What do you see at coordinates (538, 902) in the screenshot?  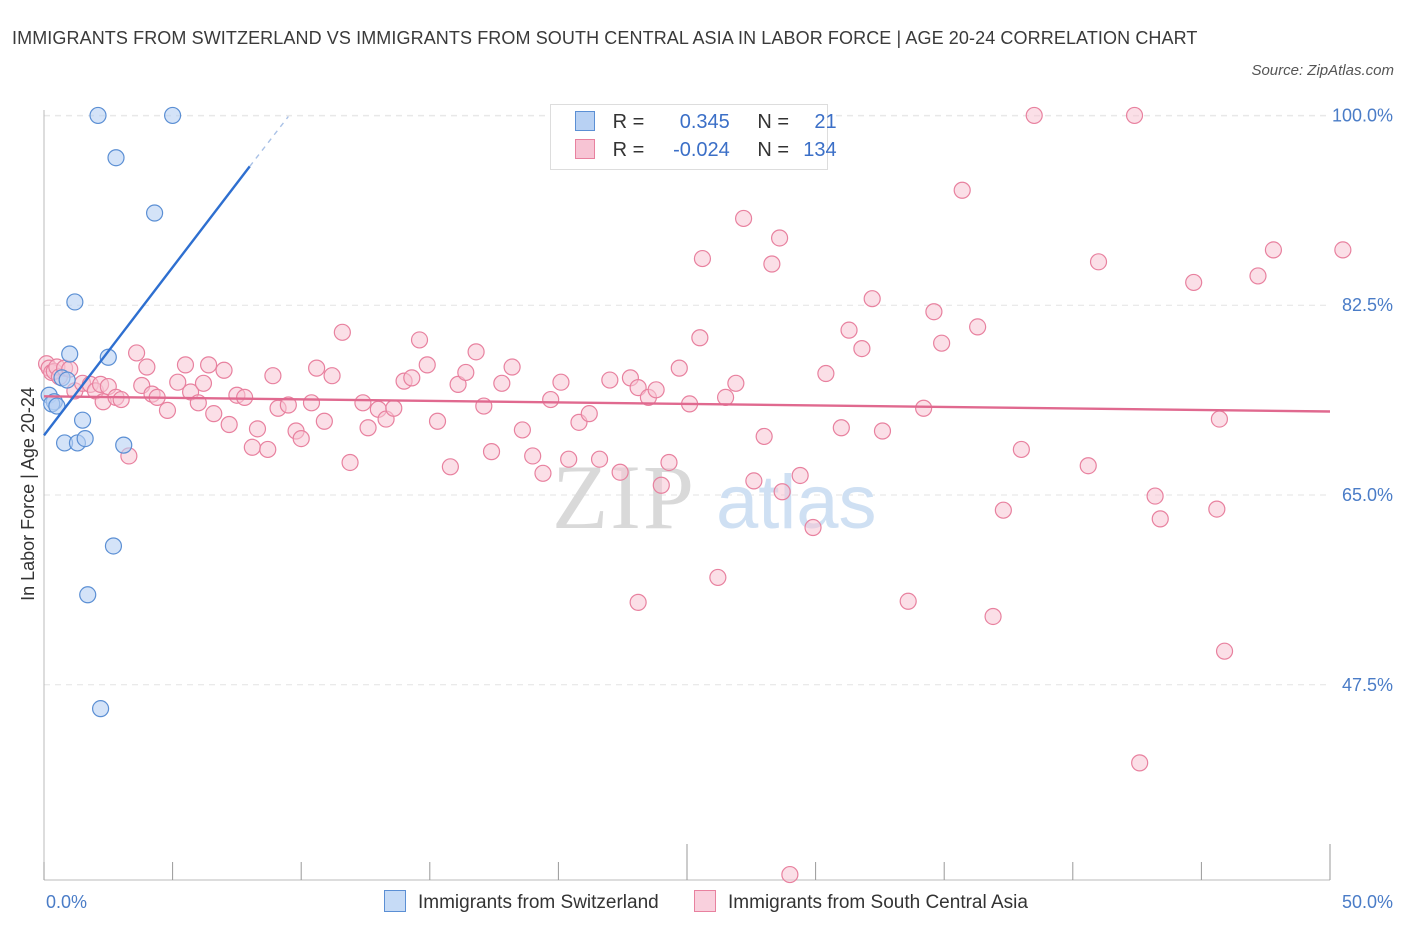 I see `legend-label-switzerland: Immigrants from Switzerland` at bounding box center [538, 902].